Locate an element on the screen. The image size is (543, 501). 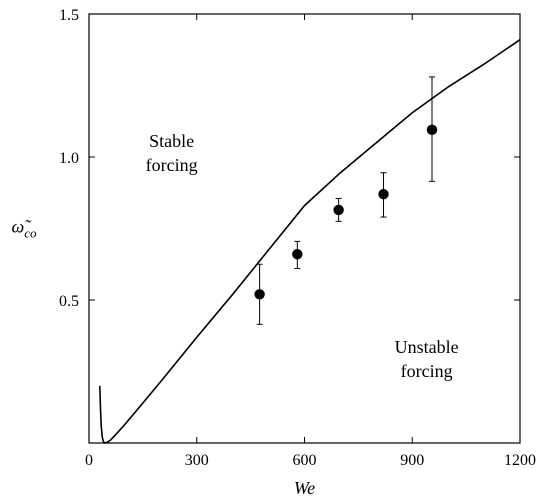
y-tick-label: 0.5 is located at coordinates (69, 301).